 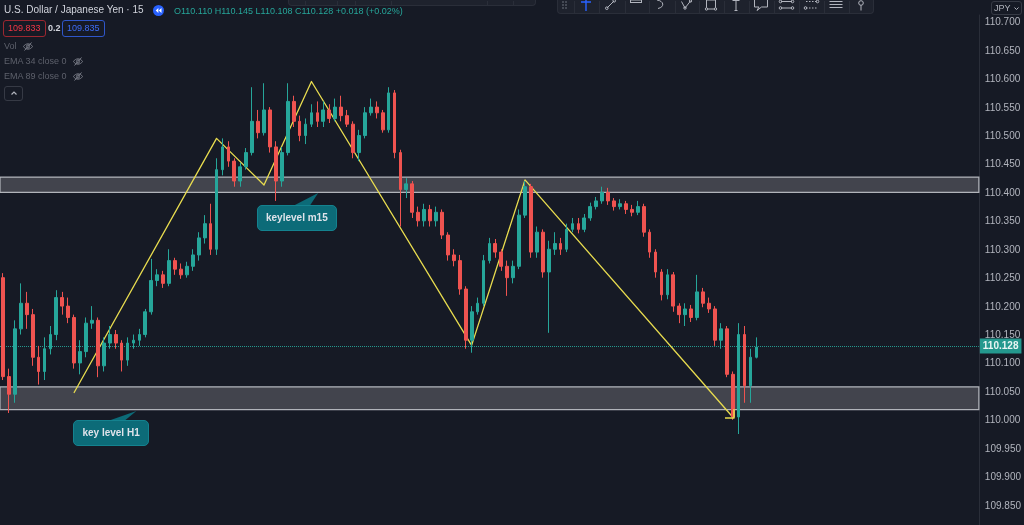 What do you see at coordinates (74, 9) in the screenshot?
I see `chart-title: U.S. Dollar / Japanese Yen · 15` at bounding box center [74, 9].